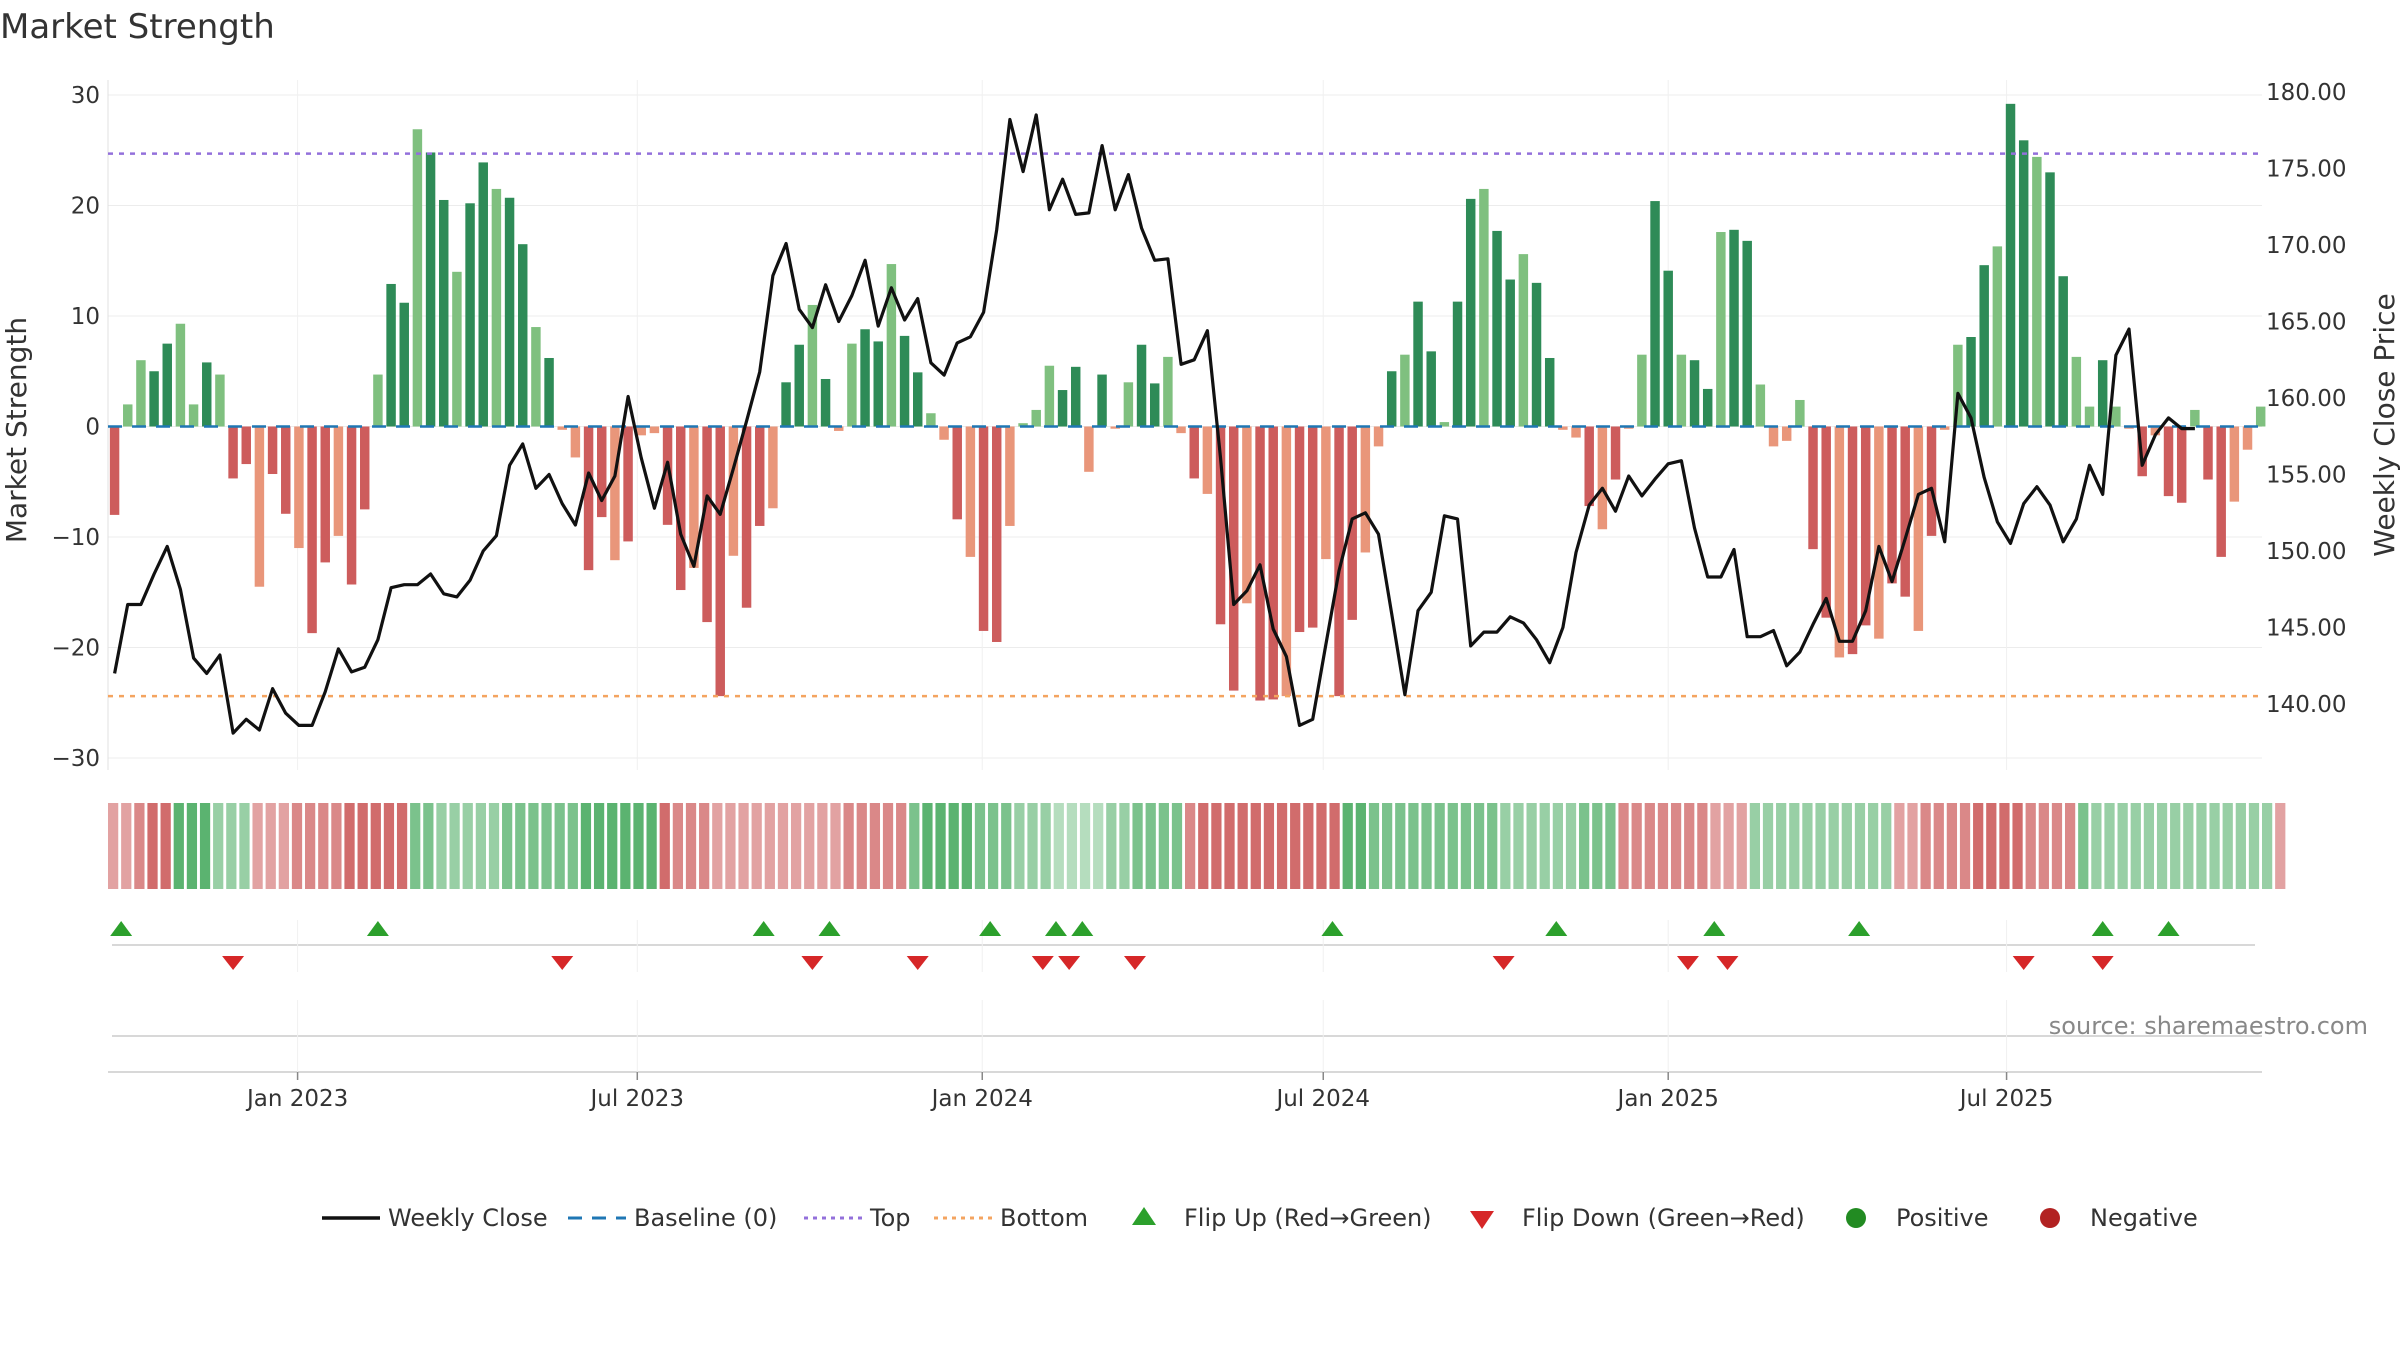  I want to click on y2-tick-label-0: 180.00, so click(2306, 93).